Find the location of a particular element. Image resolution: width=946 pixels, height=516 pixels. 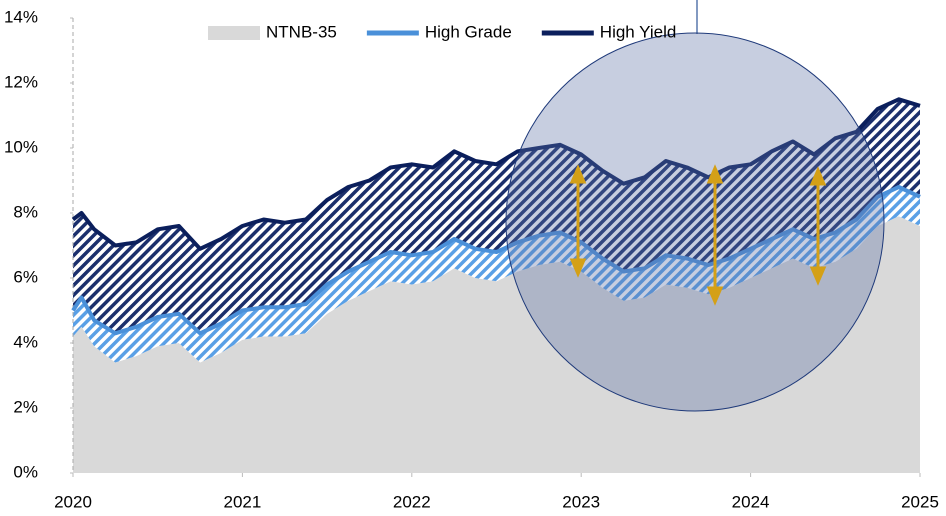

x-tick-label: 2020 is located at coordinates (73, 501).